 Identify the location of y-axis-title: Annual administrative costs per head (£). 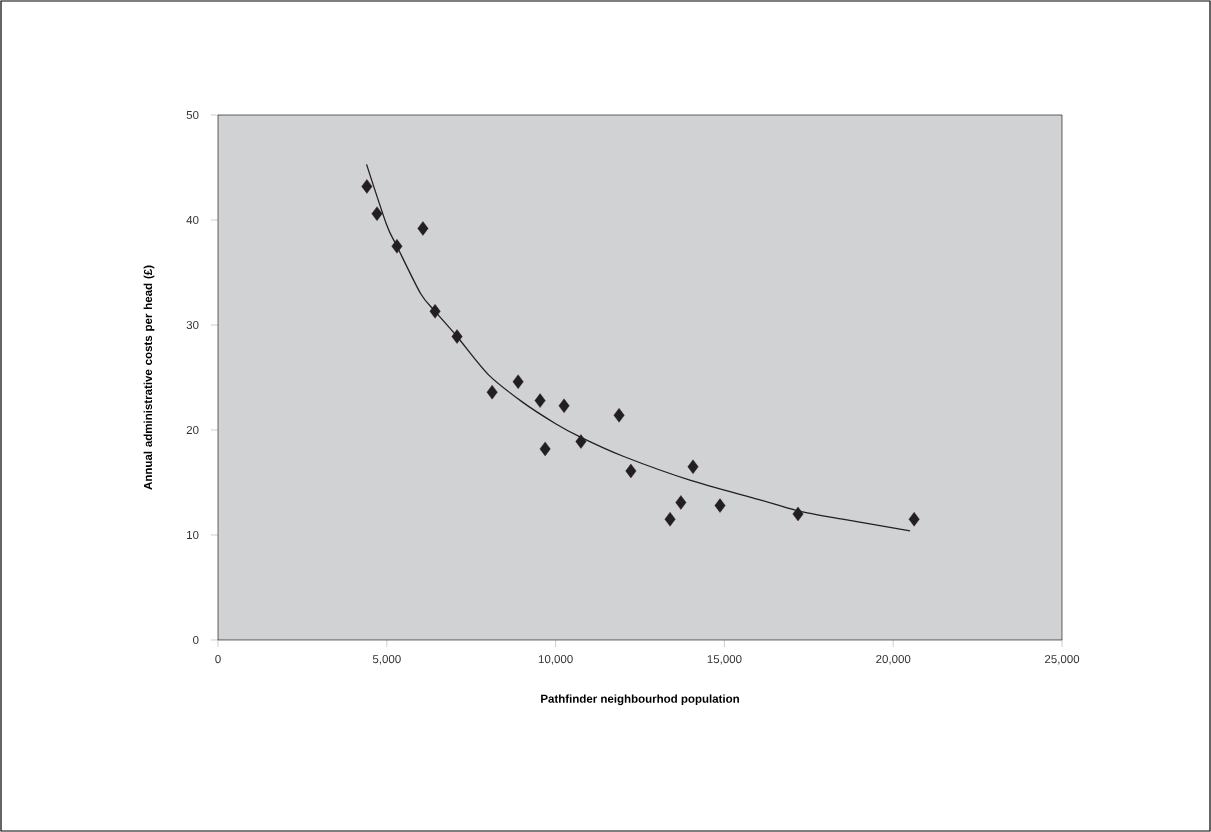
(149, 377).